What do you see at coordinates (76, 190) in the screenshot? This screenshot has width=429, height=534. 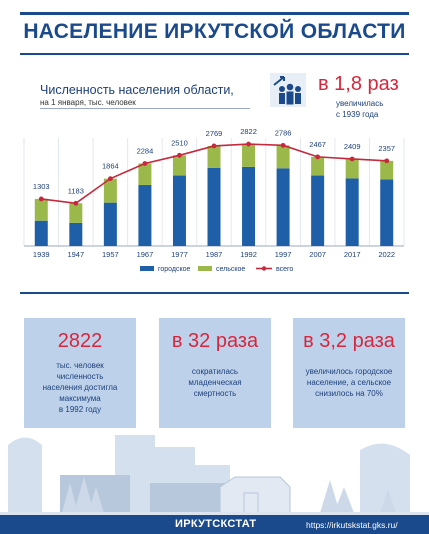 I see `data-label: 1183` at bounding box center [76, 190].